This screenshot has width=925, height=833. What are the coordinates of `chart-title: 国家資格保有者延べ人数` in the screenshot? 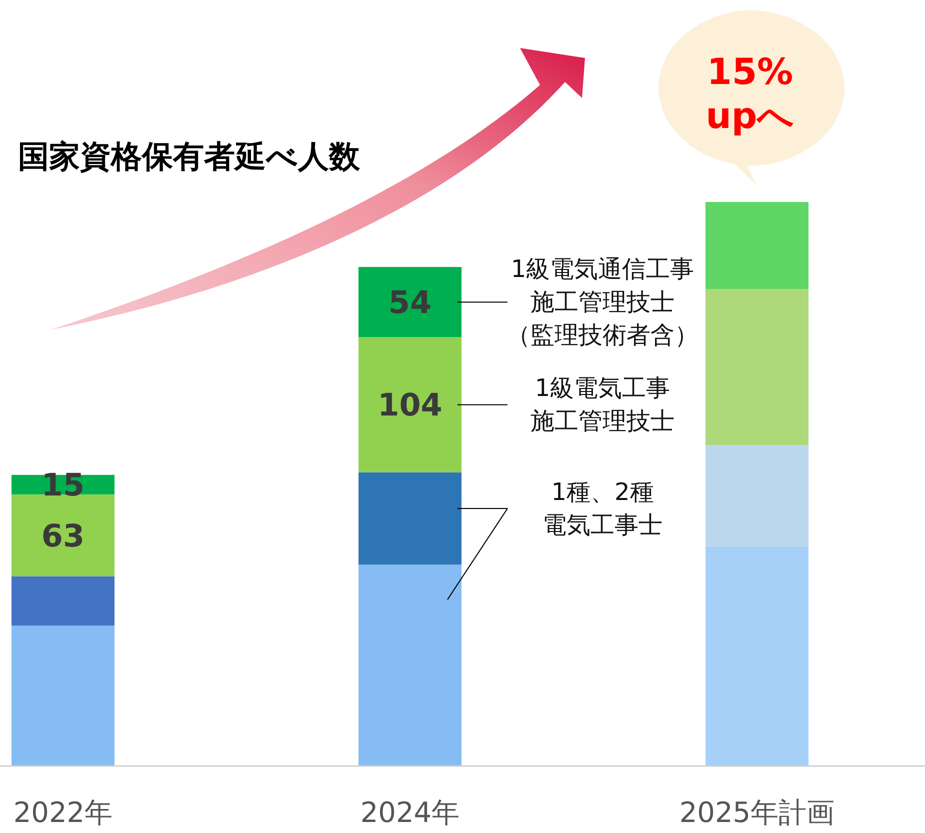 It's located at (189, 157).